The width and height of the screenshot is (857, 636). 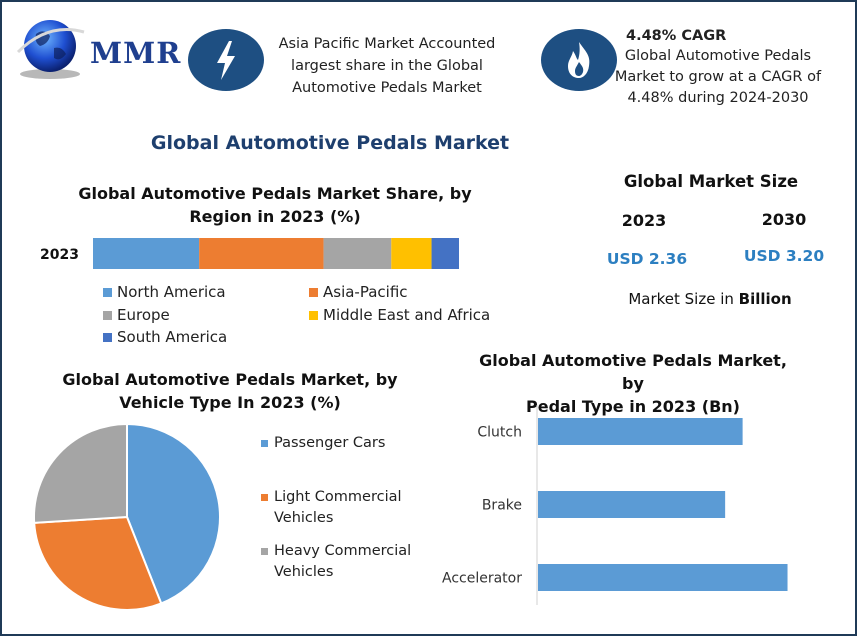 I want to click on legend-label: Europe, so click(x=143, y=315).